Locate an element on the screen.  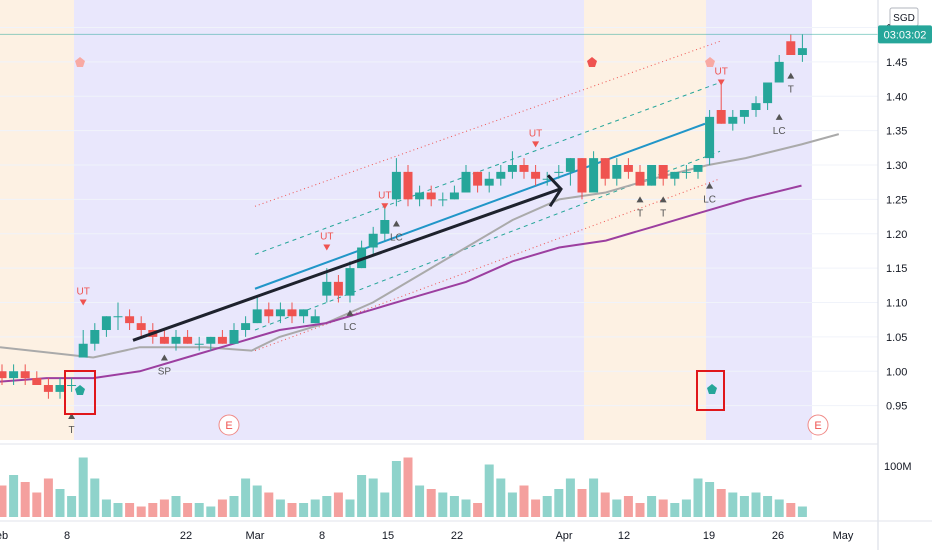
x-tick-label: May is located at coordinates (843, 536).